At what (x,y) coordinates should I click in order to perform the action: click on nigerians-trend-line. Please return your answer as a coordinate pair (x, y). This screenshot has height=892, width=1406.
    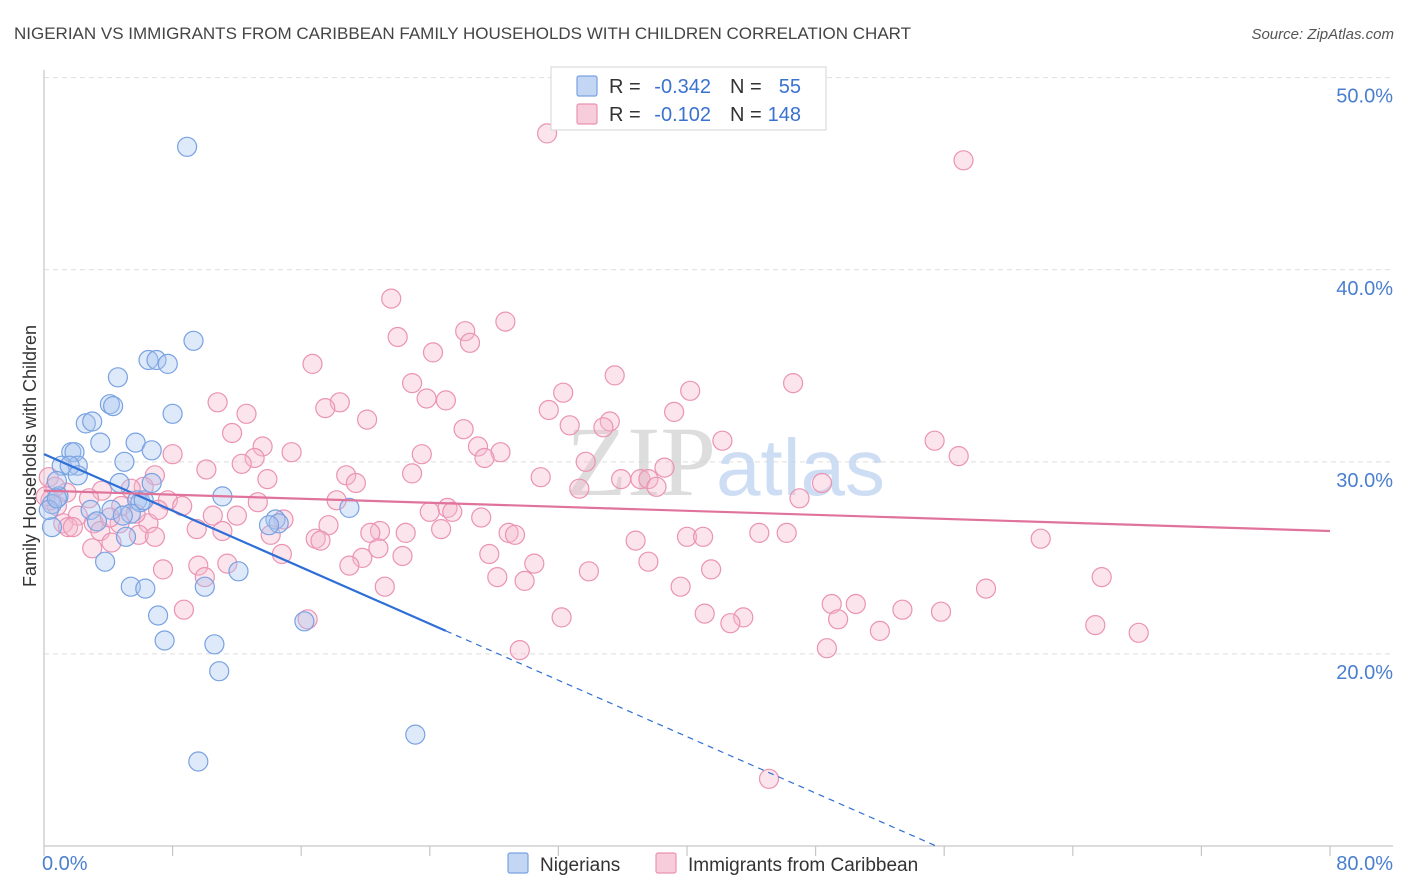
    Looking at the image, I should click on (245, 542).